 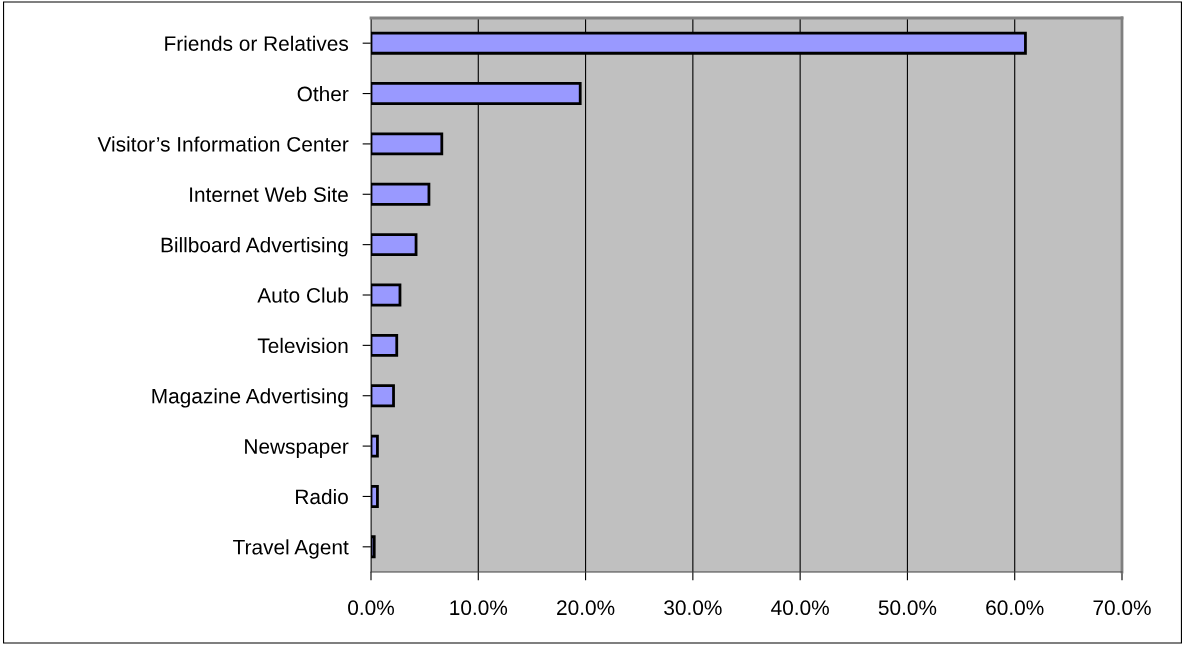 I want to click on x-tick-label: 0.0%, so click(x=371, y=608).